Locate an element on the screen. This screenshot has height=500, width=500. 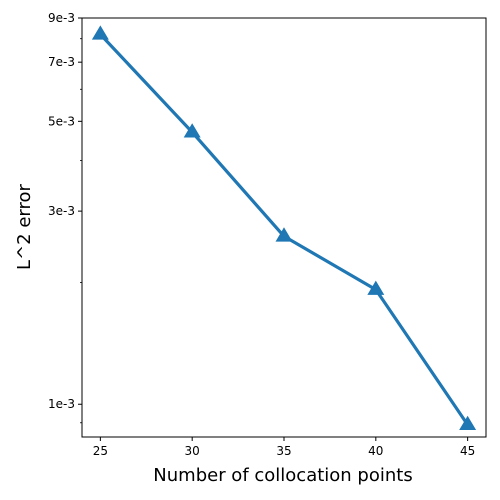
x-tick-label: 40 is located at coordinates (375, 451).